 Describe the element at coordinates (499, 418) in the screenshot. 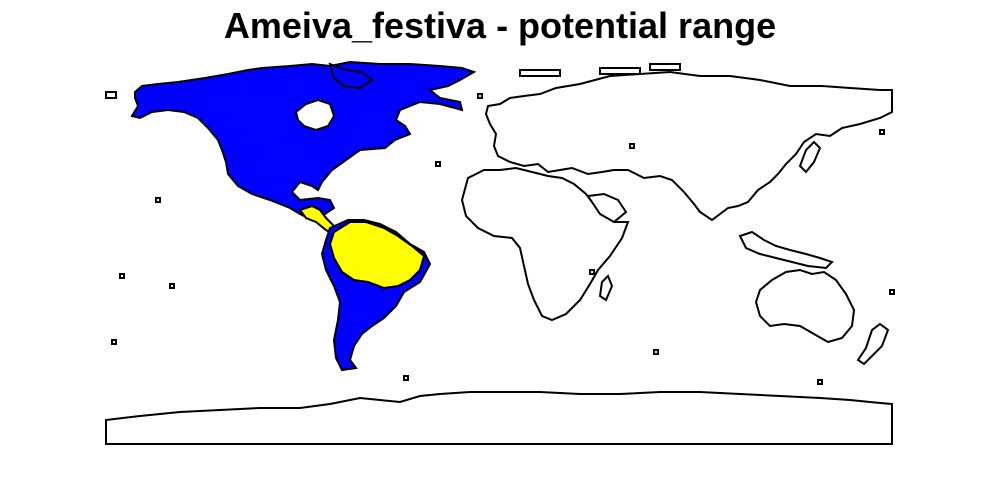

I see `antarctica-land` at that location.